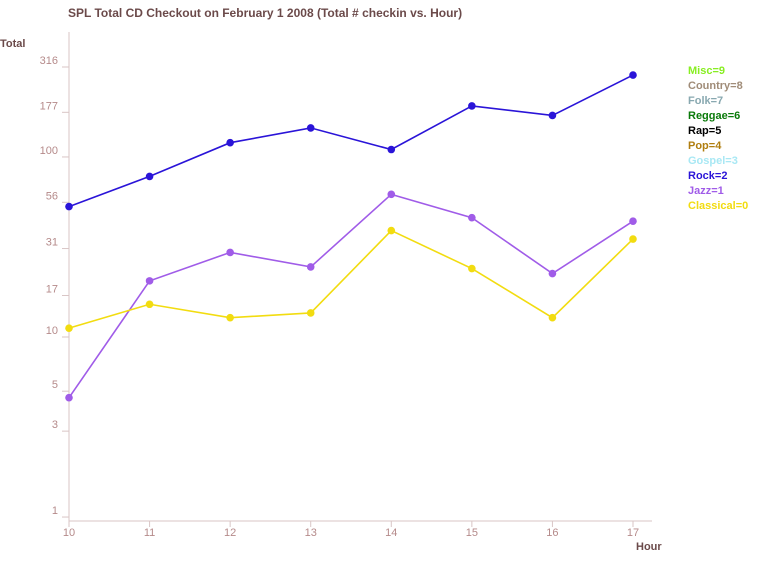  Describe the element at coordinates (230, 533) in the screenshot. I see `x-tick-label: 12` at that location.